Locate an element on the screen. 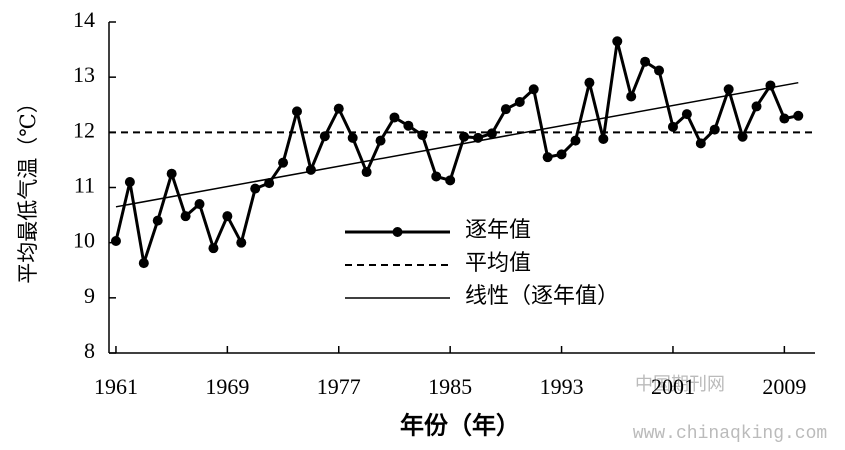  y-tick-label: 8 is located at coordinates (89, 350).